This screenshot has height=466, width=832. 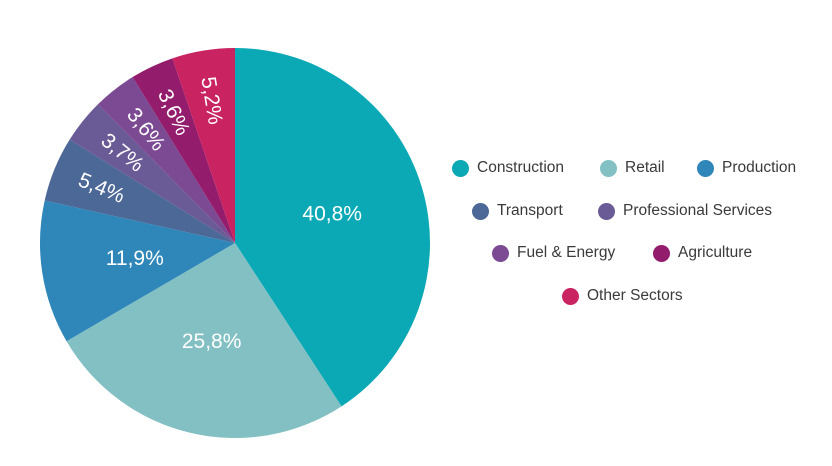 What do you see at coordinates (521, 167) in the screenshot?
I see `legend-label: Construction` at bounding box center [521, 167].